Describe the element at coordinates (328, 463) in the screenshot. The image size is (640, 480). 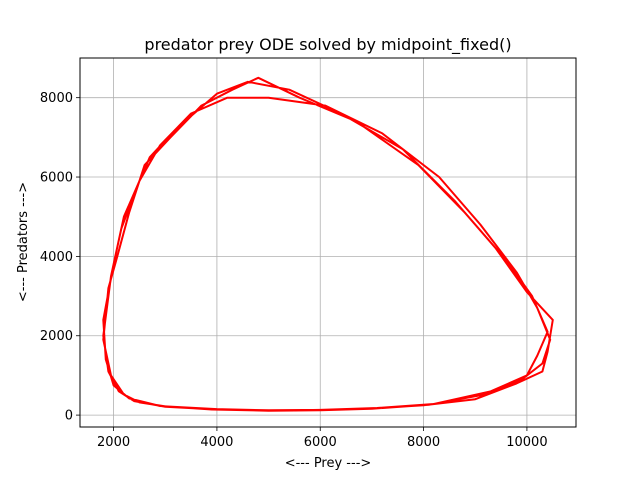
I see `x-axis-label: <--- Prey --->` at that location.